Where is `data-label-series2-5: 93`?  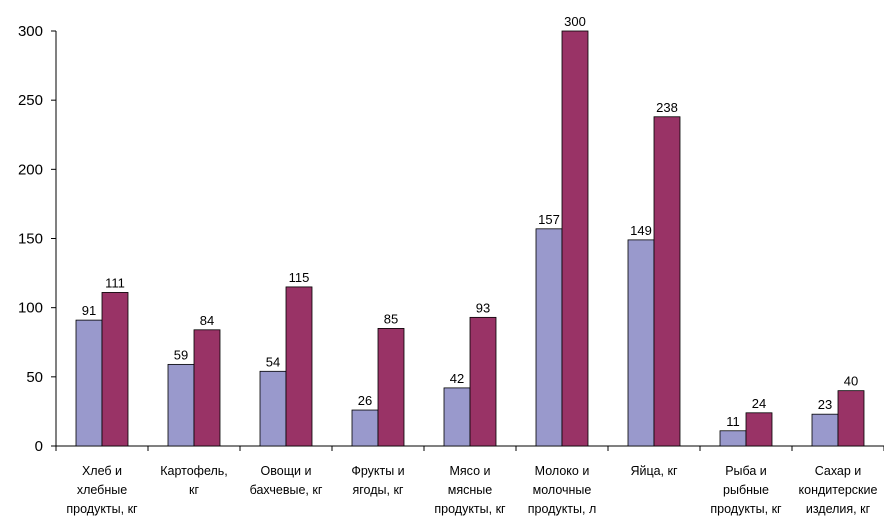 data-label-series2-5: 93 is located at coordinates (483, 307).